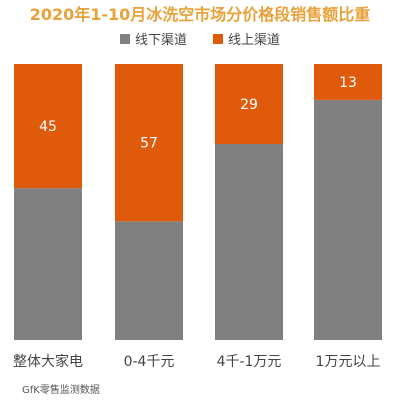 Image resolution: width=400 pixels, height=400 pixels. I want to click on legend-swatch-offline, so click(124, 38).